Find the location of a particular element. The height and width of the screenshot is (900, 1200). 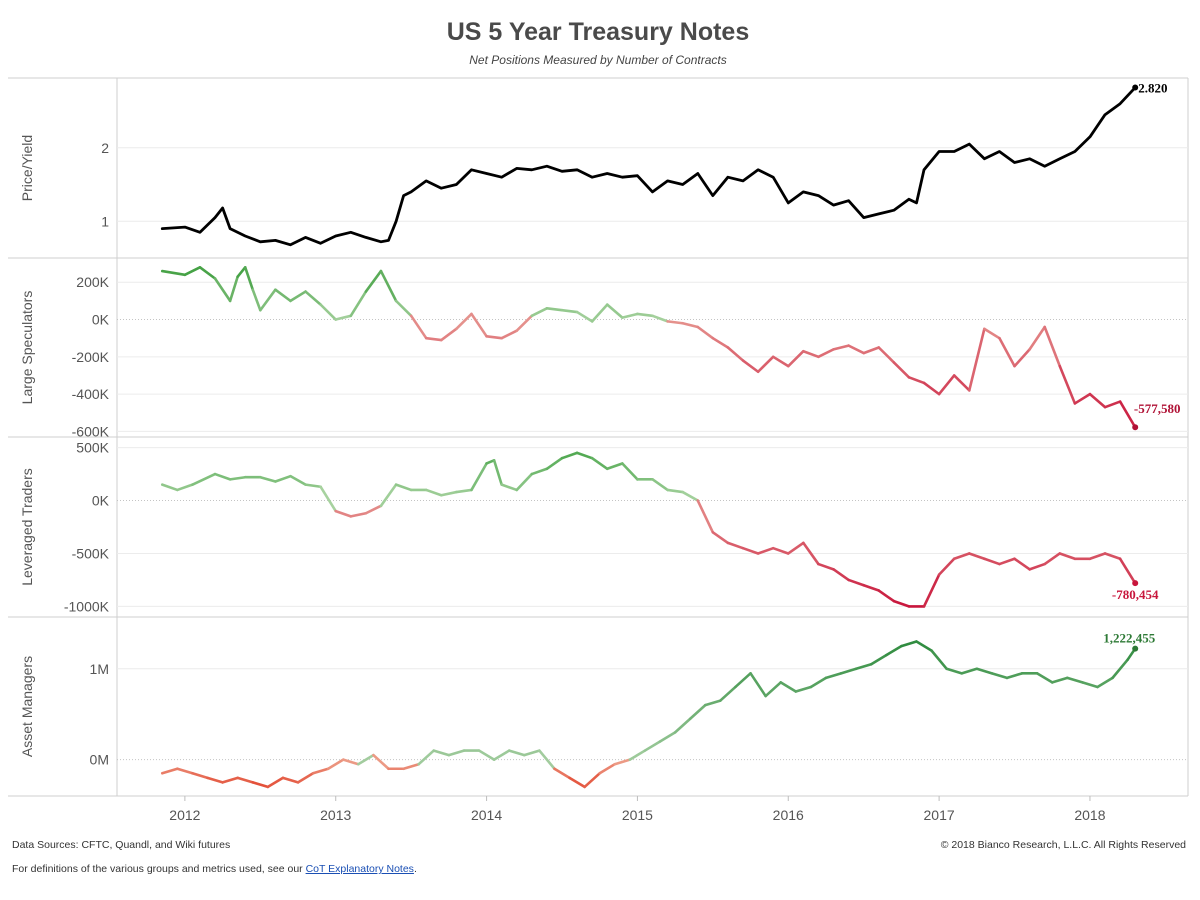

cot-notes-link: CoT Explanatory Notes is located at coordinates (359, 869).